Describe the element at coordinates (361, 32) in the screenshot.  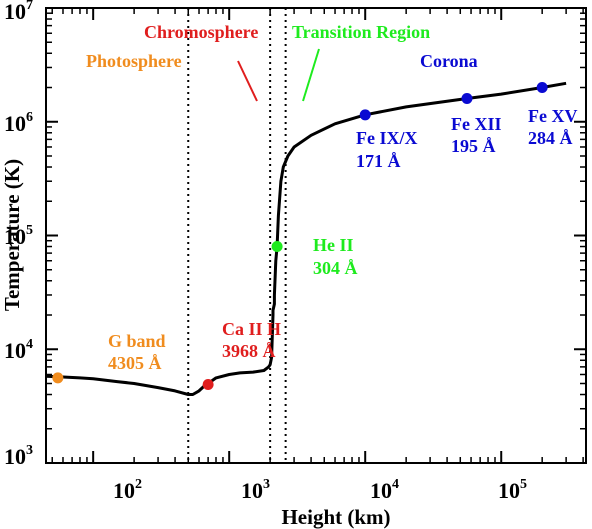
I see `transition-region-label: Transition Region` at that location.